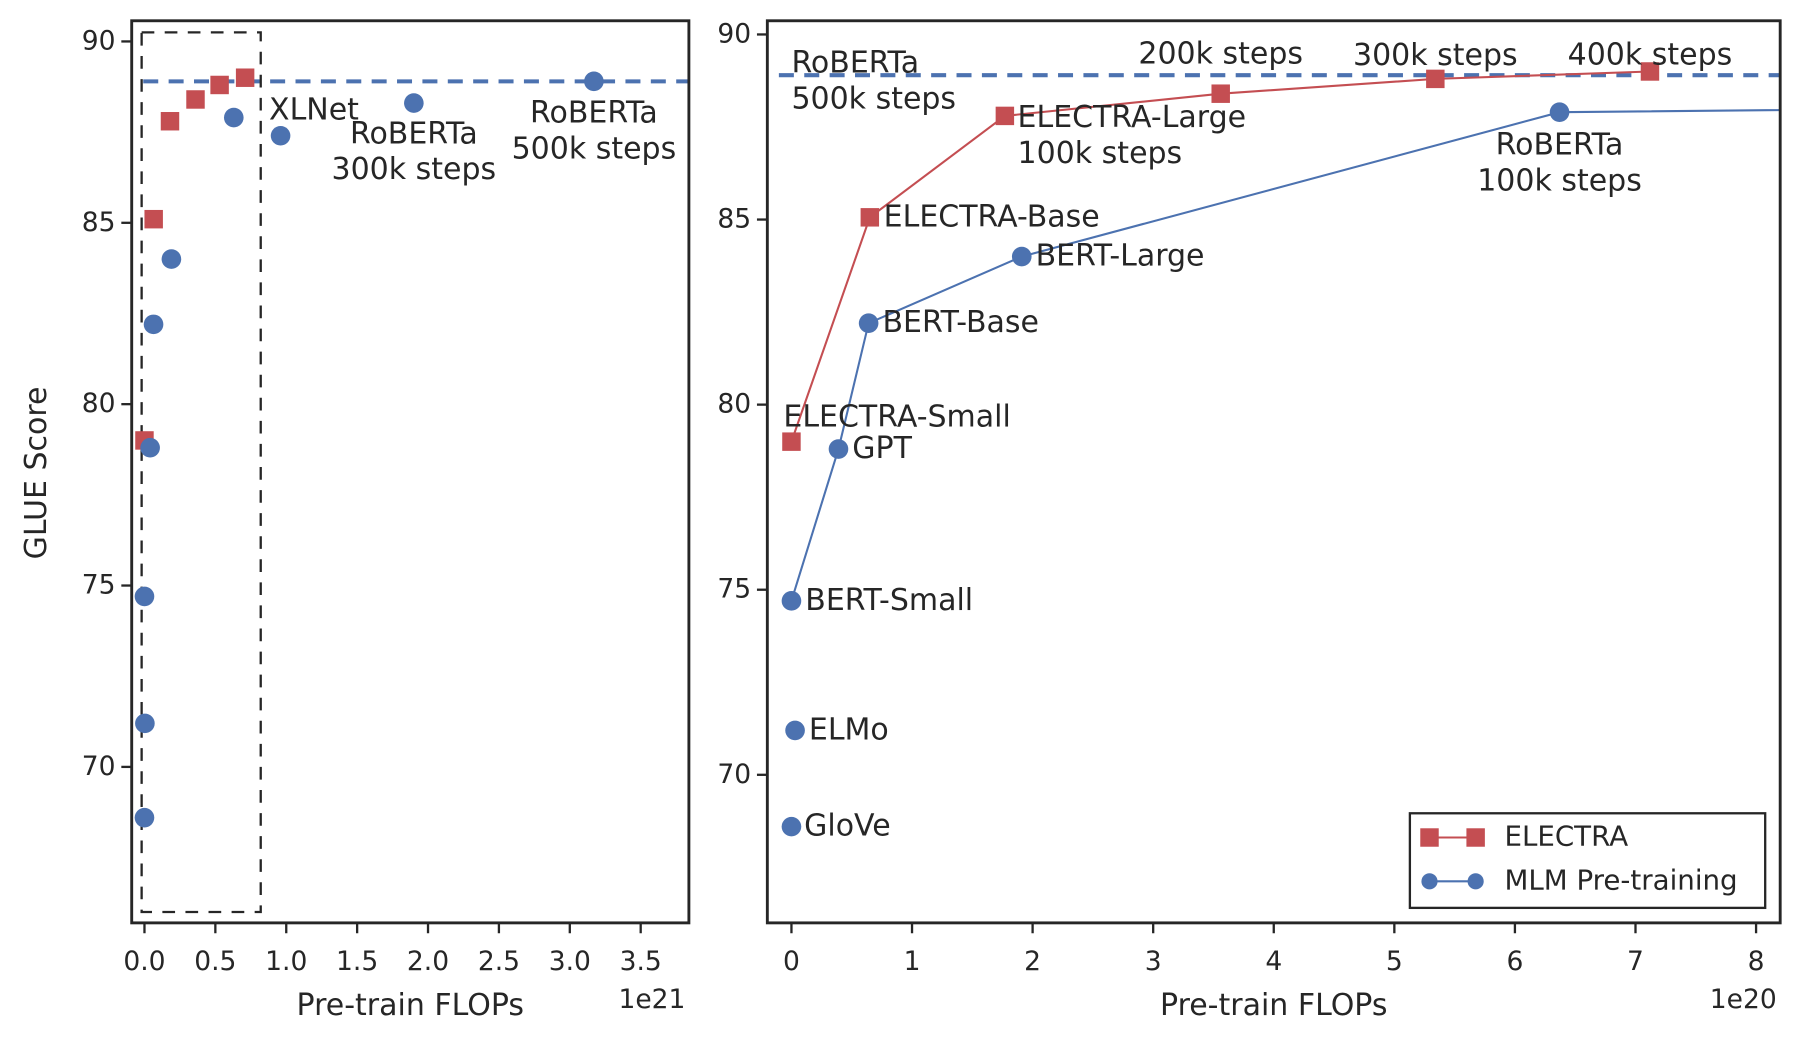 This screenshot has width=1800, height=1044. What do you see at coordinates (1559, 162) in the screenshot?
I see `point-label: RoBERTa 100k steps` at bounding box center [1559, 162].